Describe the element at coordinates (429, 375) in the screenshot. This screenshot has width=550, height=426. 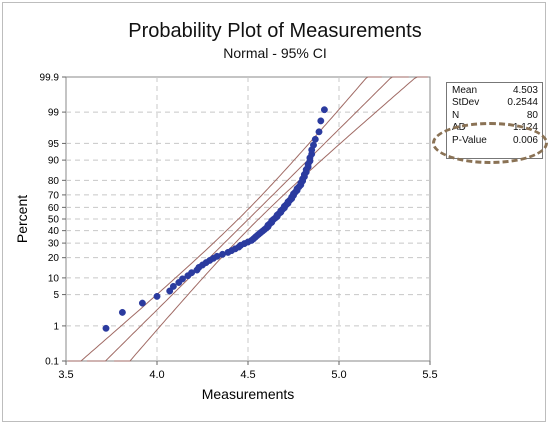
I see `x-tick-label: 5.5` at that location.